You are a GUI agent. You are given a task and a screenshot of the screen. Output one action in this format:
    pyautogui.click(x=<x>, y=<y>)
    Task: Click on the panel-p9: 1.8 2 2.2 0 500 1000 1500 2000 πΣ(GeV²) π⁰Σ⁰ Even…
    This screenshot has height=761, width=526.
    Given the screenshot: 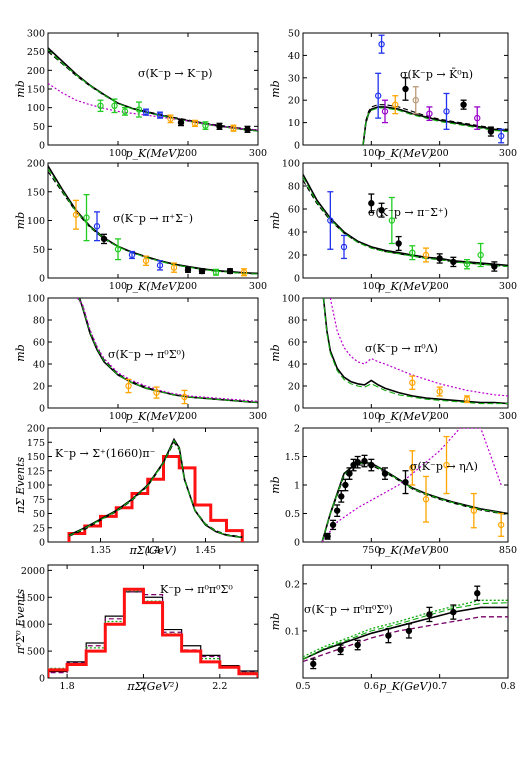 What is the action you would take?
    pyautogui.click(x=136, y=628)
    